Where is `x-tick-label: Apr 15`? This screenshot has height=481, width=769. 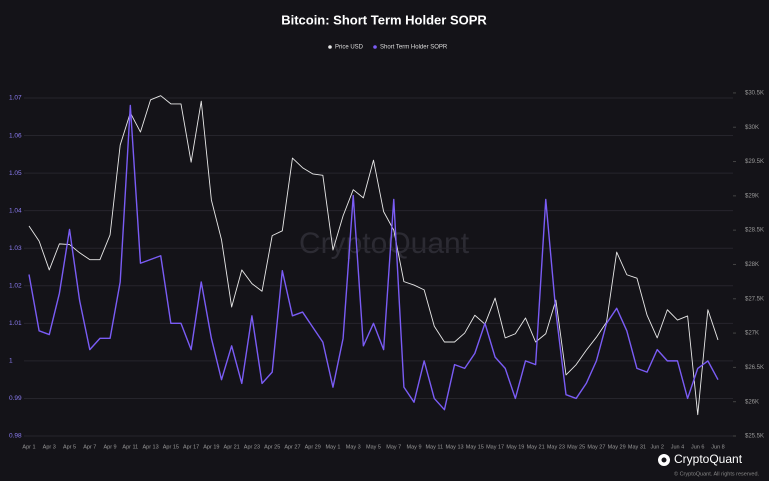
x-tick-label: Apr 15 is located at coordinates (171, 447).